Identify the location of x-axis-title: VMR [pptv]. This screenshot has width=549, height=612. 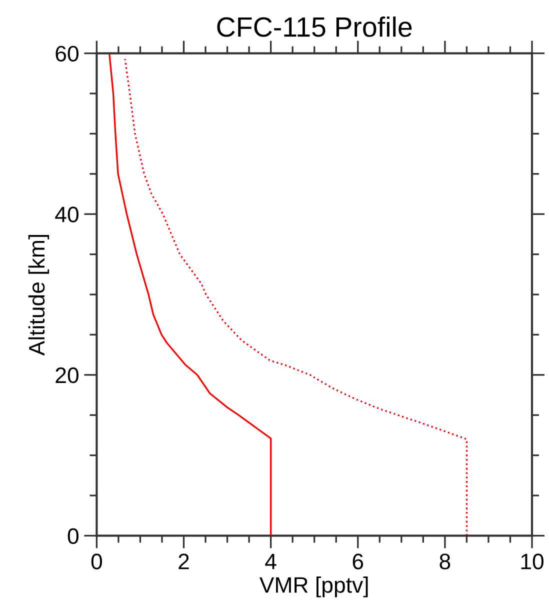
(313, 587).